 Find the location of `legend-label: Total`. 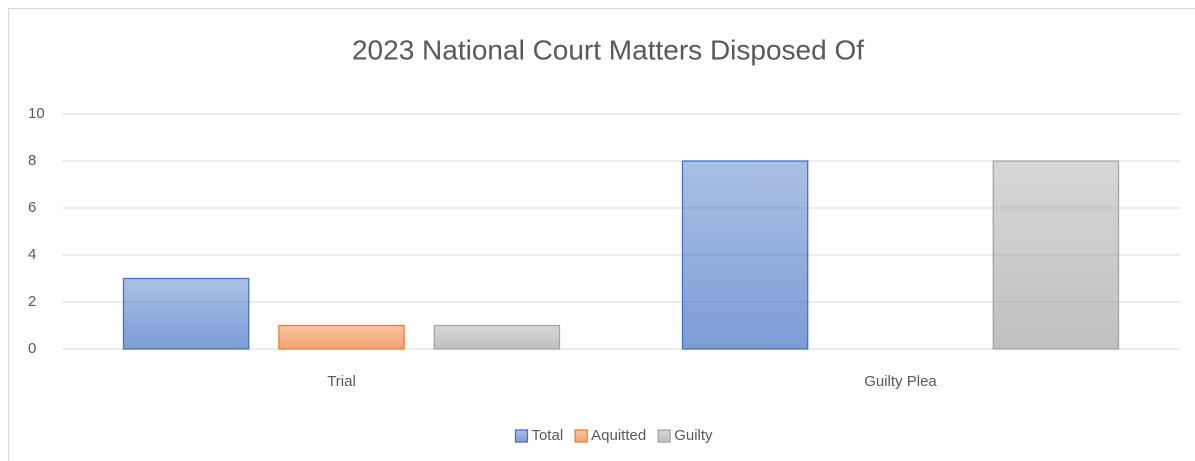

legend-label: Total is located at coordinates (547, 435).